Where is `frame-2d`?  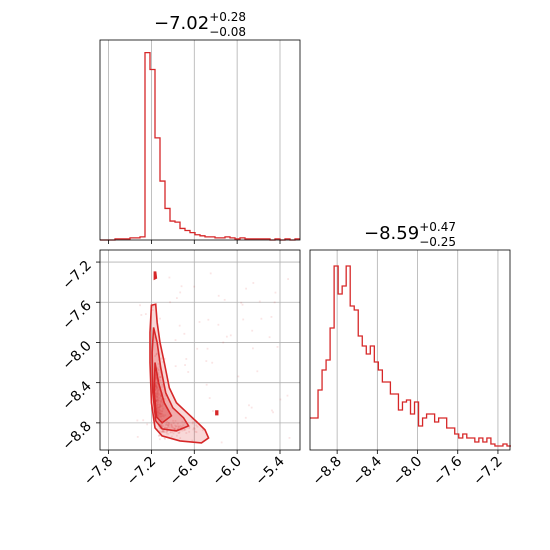 frame-2d is located at coordinates (200, 350).